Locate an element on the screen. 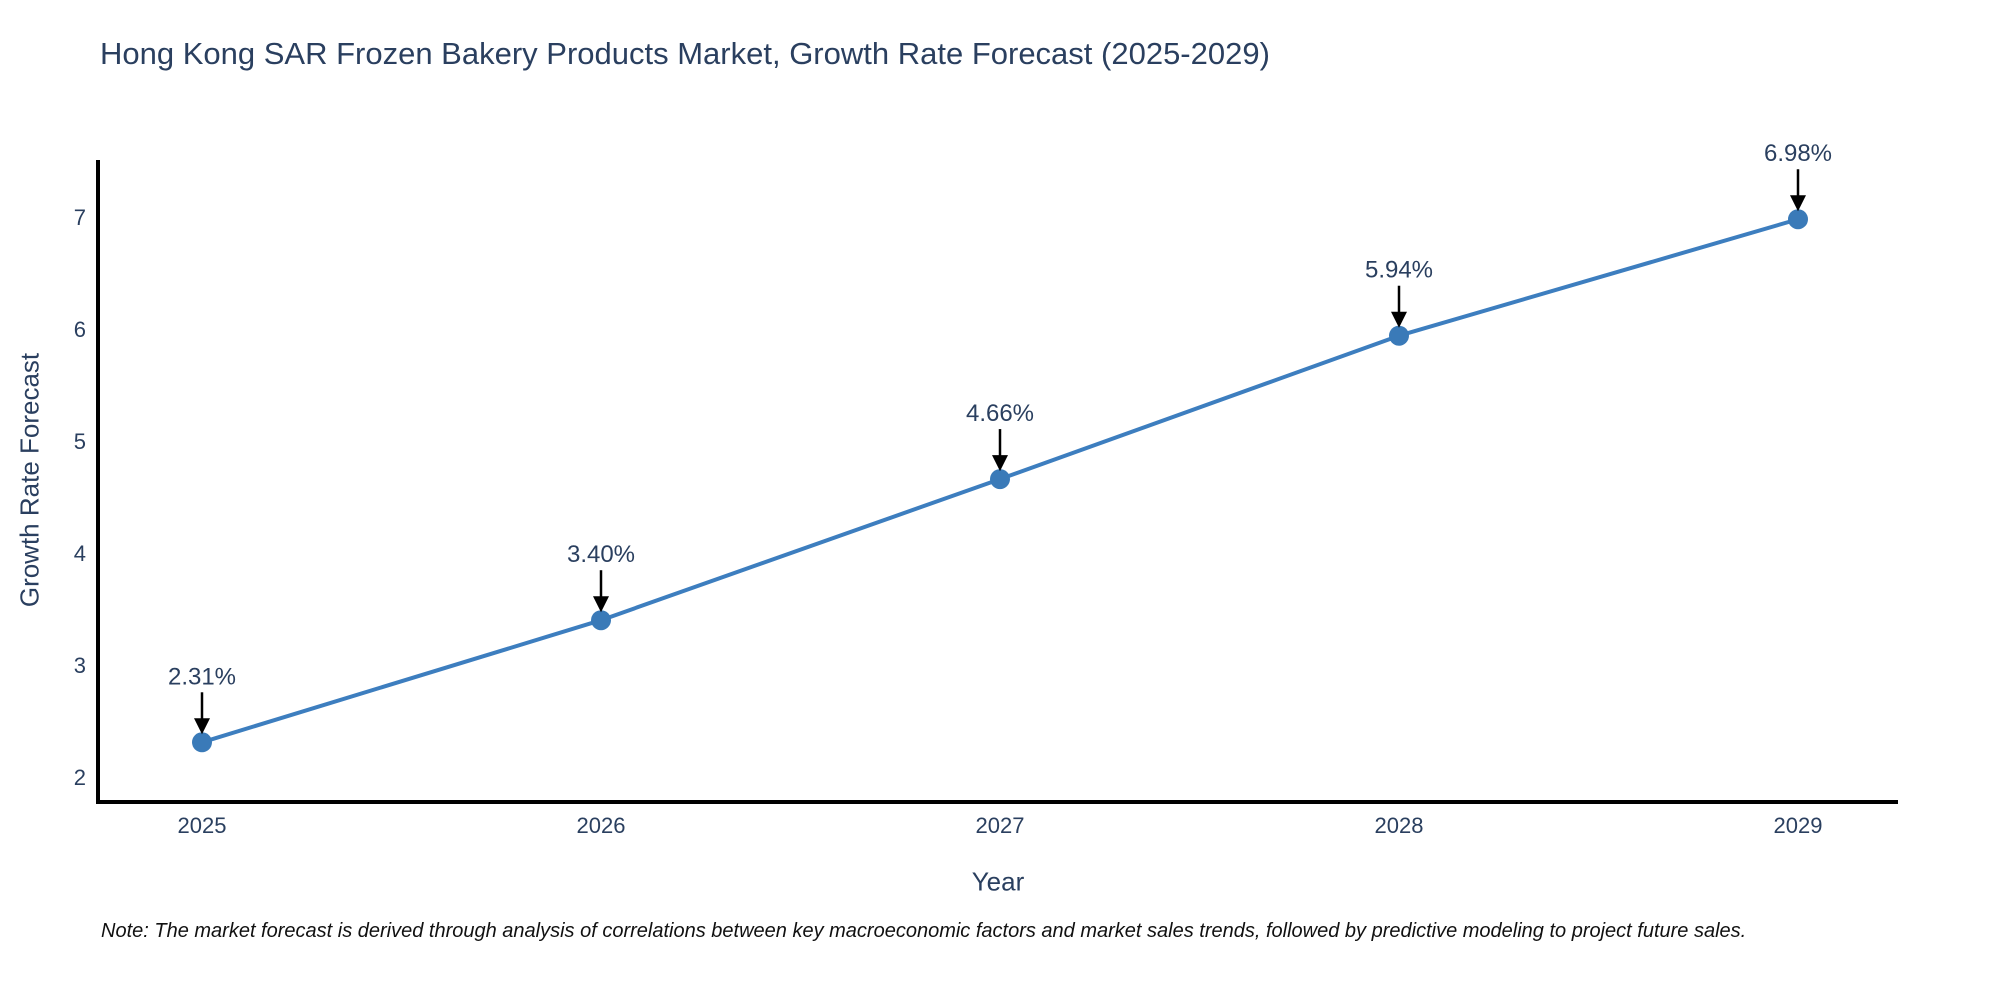  x-tick-label: 2027 is located at coordinates (1000, 825).